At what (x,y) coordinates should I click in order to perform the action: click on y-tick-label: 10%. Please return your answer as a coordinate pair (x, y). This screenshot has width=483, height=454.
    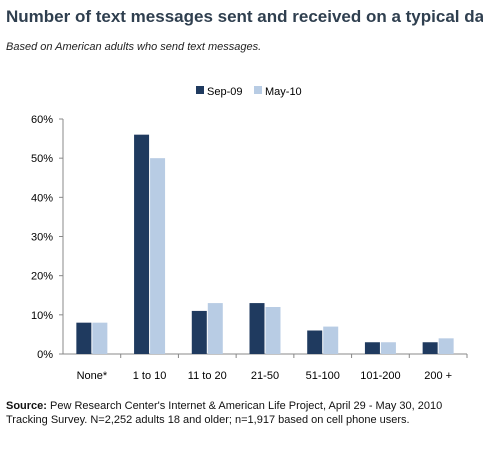
    Looking at the image, I should click on (42, 316).